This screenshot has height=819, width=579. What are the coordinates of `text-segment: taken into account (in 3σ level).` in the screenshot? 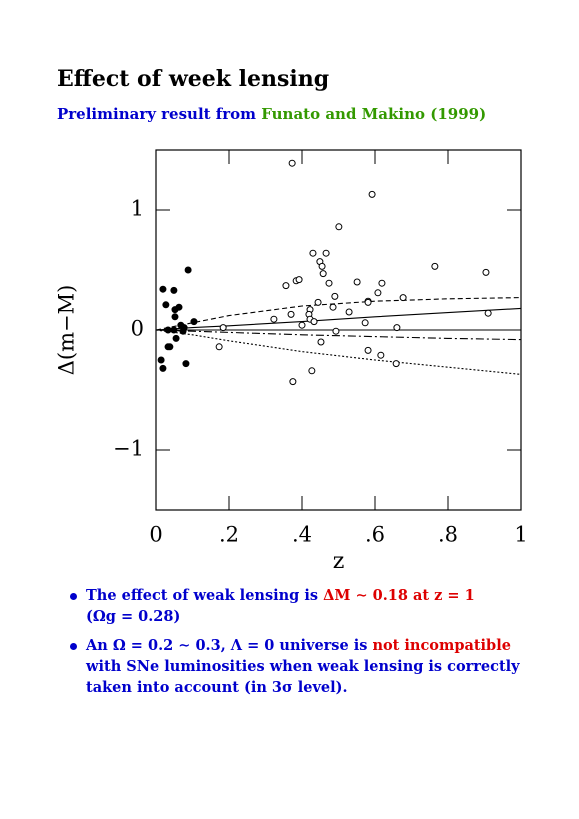 It's located at (217, 687).